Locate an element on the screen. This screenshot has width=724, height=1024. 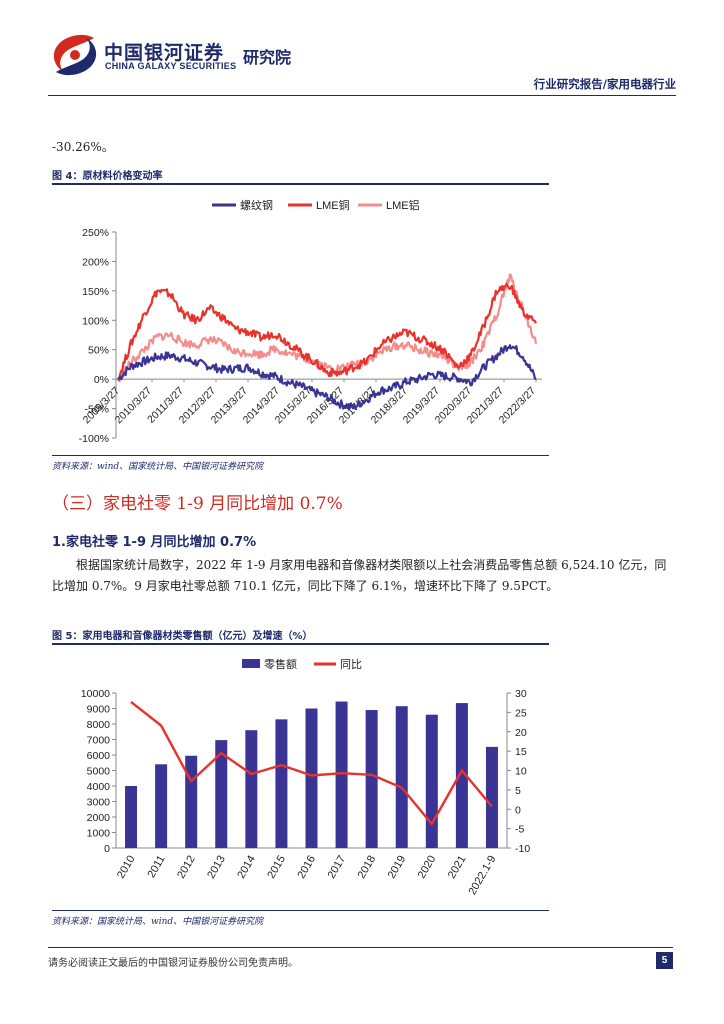
right-tick-label: 30 is located at coordinates (521, 694).